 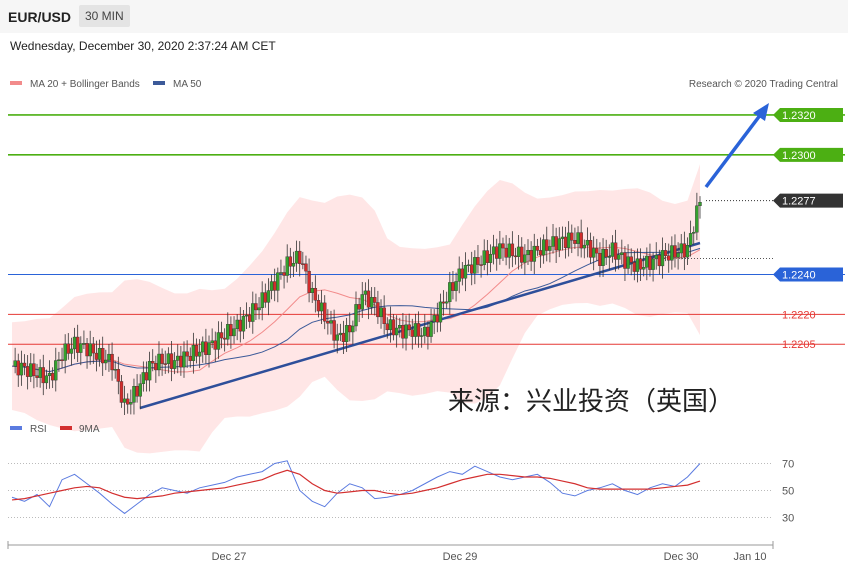 I want to click on x-tick-label: Jan 10, so click(x=749, y=557).